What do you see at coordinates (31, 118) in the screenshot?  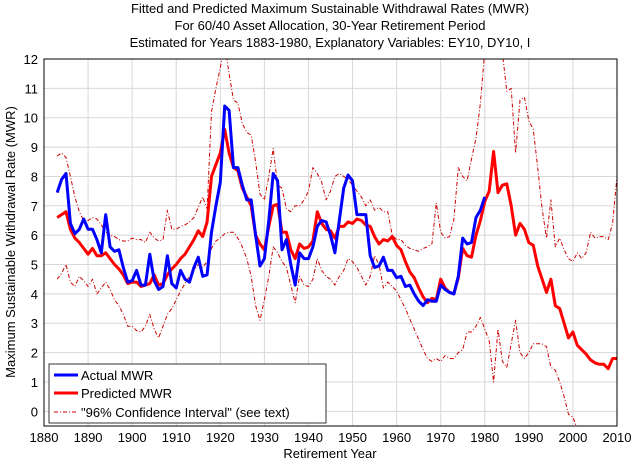 I see `y-tick-label: 10` at bounding box center [31, 118].